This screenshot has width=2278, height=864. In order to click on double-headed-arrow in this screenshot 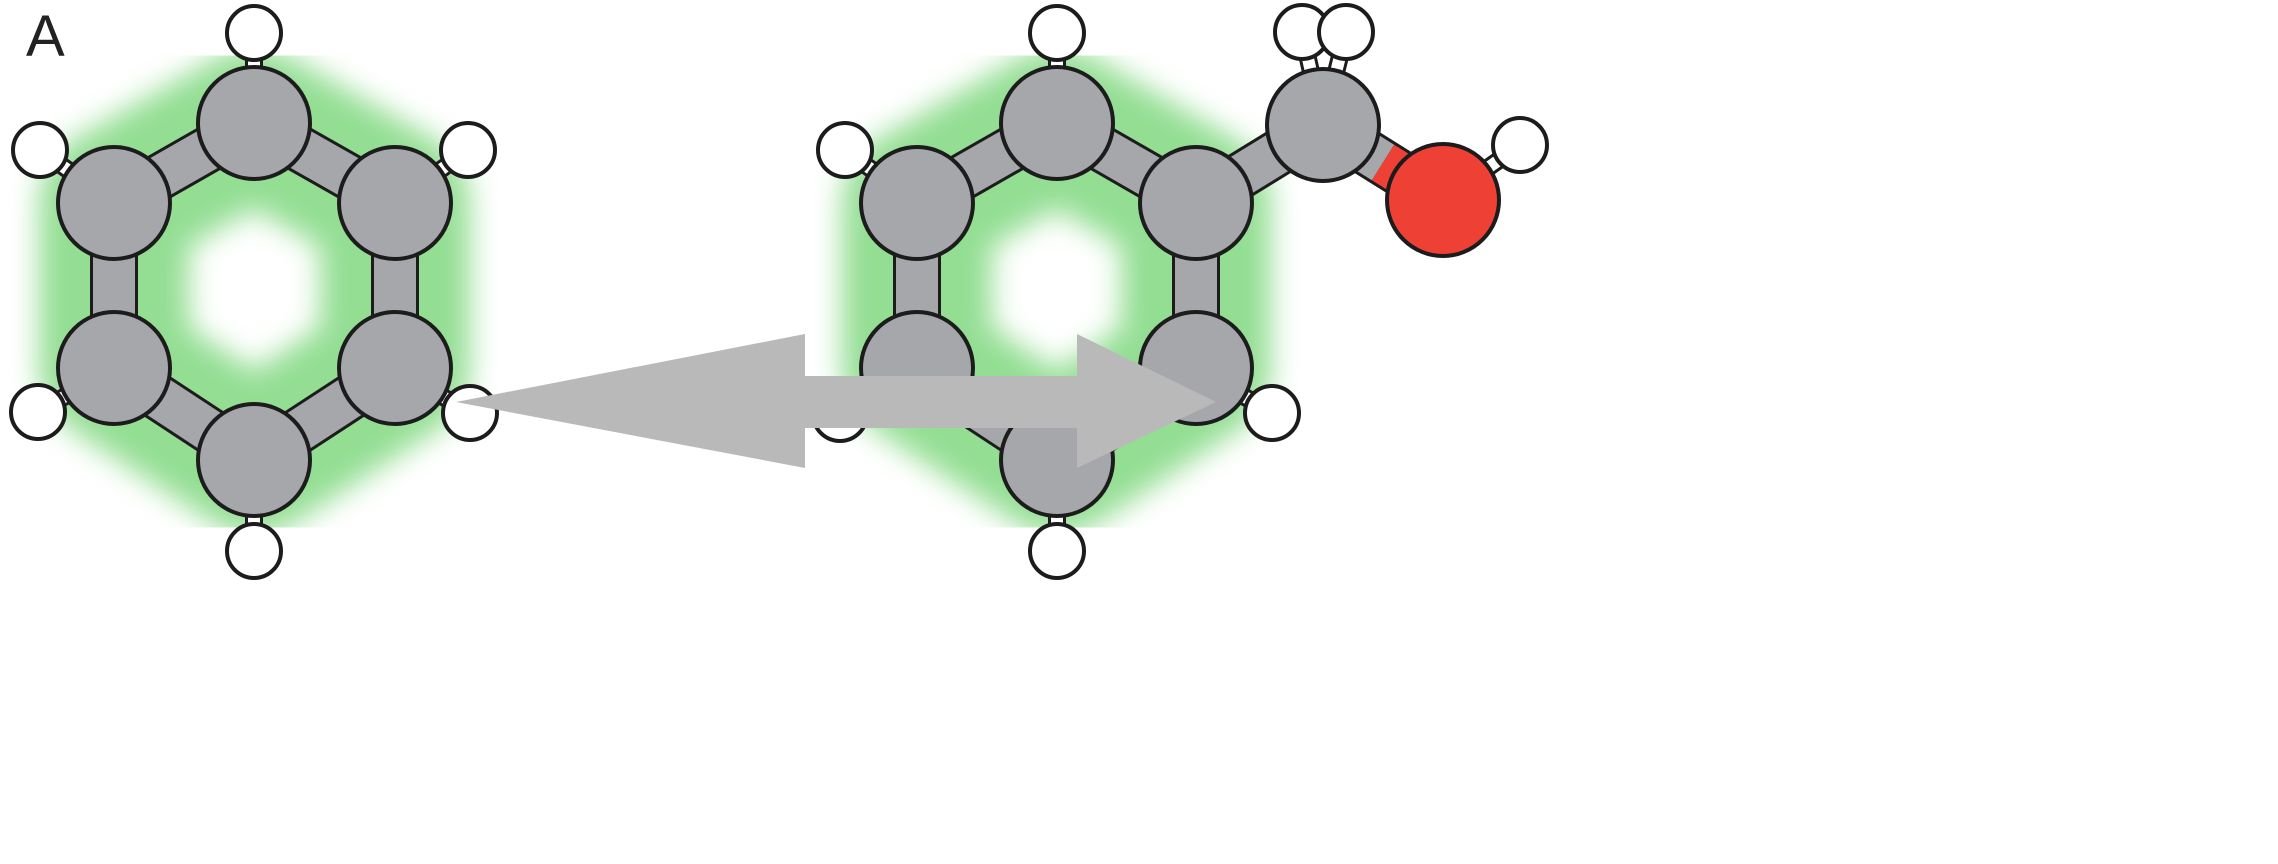, I will do `click(836, 401)`.